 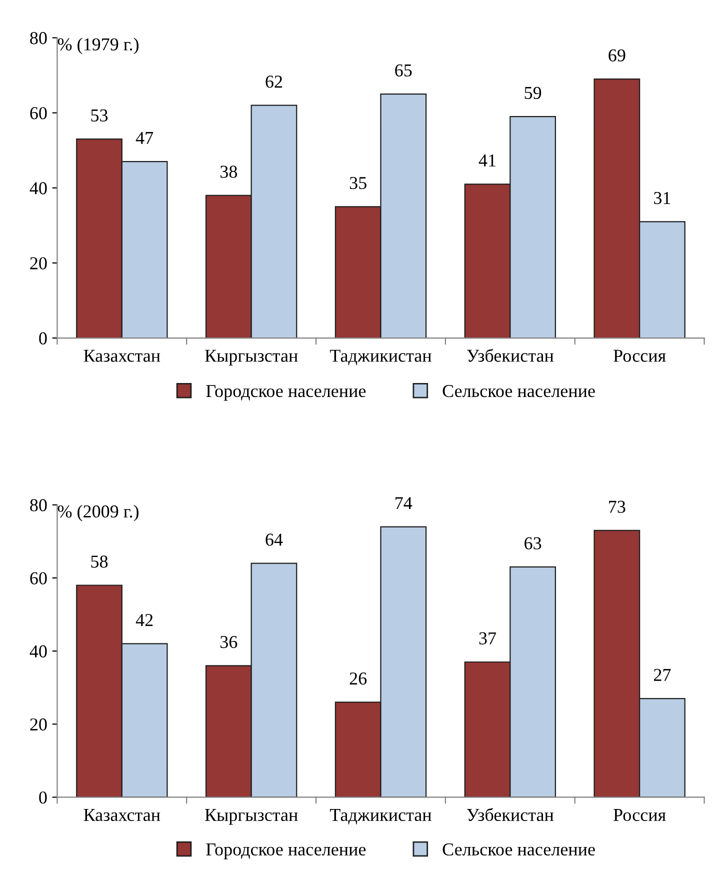 I want to click on data-label: 47, so click(x=145, y=138).